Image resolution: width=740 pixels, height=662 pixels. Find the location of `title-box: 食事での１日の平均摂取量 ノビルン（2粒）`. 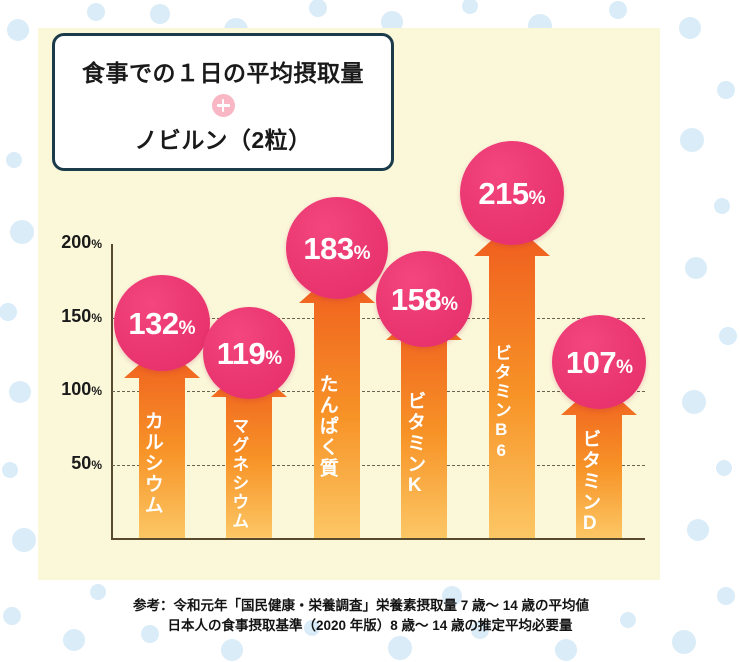

title-box: 食事での１日の平均摂取量 ノビルン（2粒） is located at coordinates (223, 102).